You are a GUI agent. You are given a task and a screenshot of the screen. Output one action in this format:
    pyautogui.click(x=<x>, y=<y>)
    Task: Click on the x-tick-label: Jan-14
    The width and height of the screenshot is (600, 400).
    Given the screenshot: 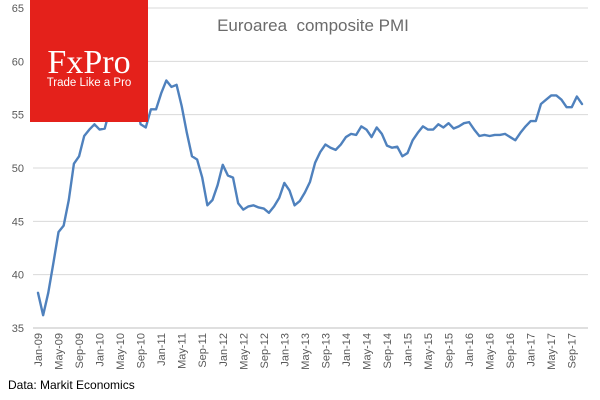 What is the action you would take?
    pyautogui.click(x=347, y=350)
    